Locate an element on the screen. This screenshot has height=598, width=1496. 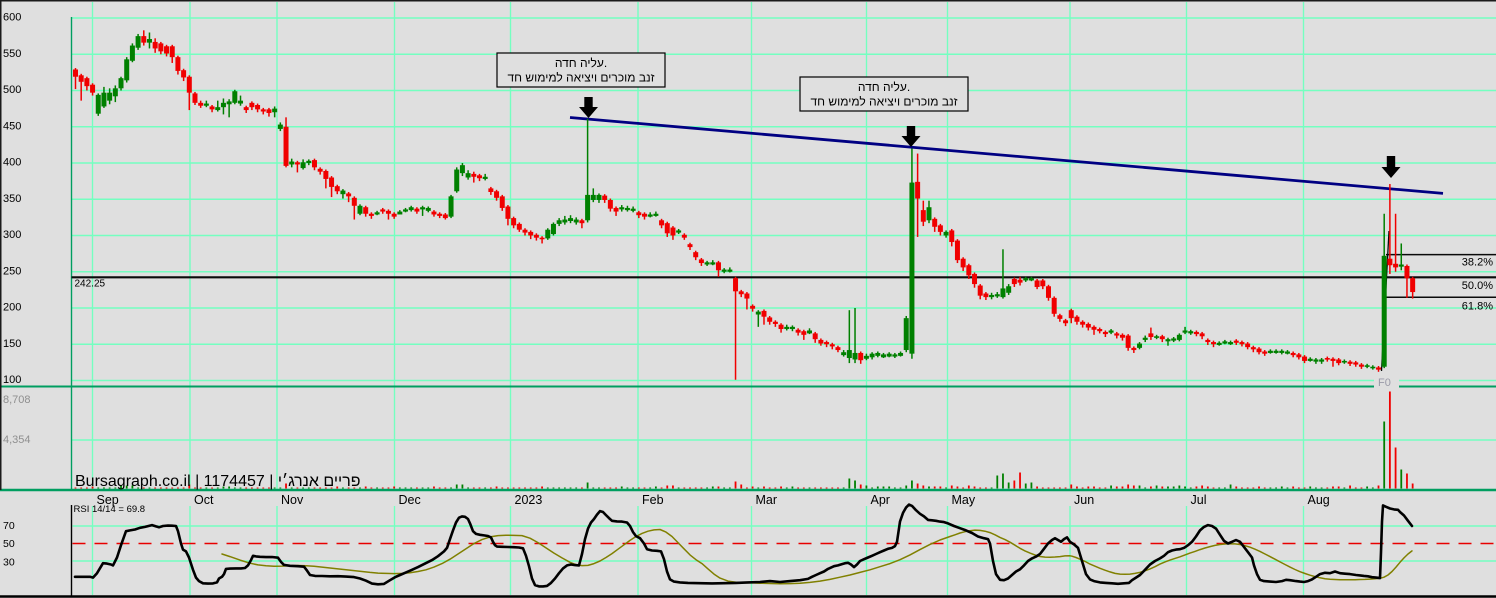
svg-text: 250 is located at coordinates (12, 271).